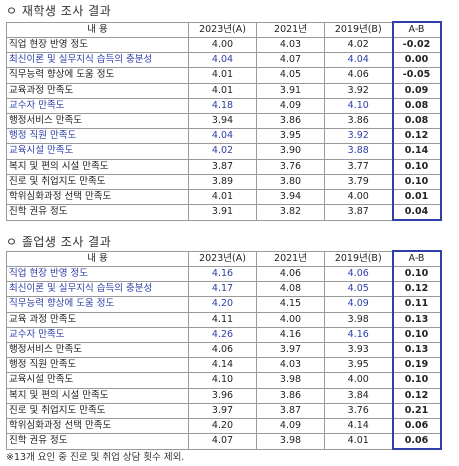 The image size is (459, 466). I want to click on value-2023: 4.00, so click(222, 45).